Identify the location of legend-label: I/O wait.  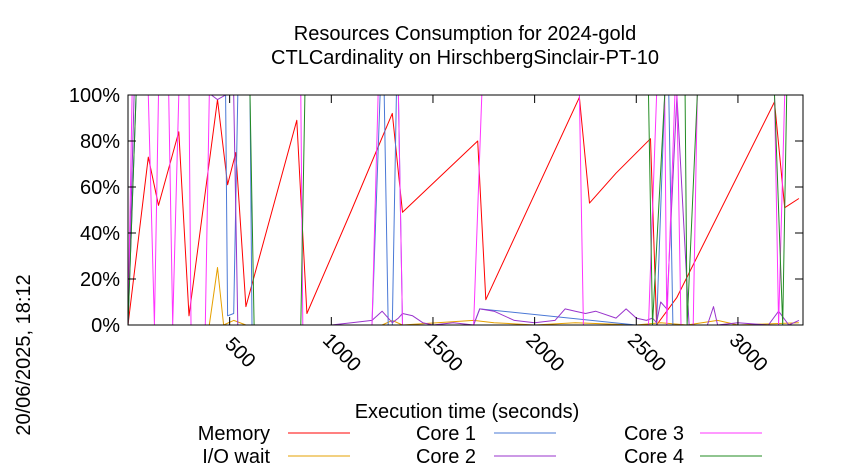
(236, 457).